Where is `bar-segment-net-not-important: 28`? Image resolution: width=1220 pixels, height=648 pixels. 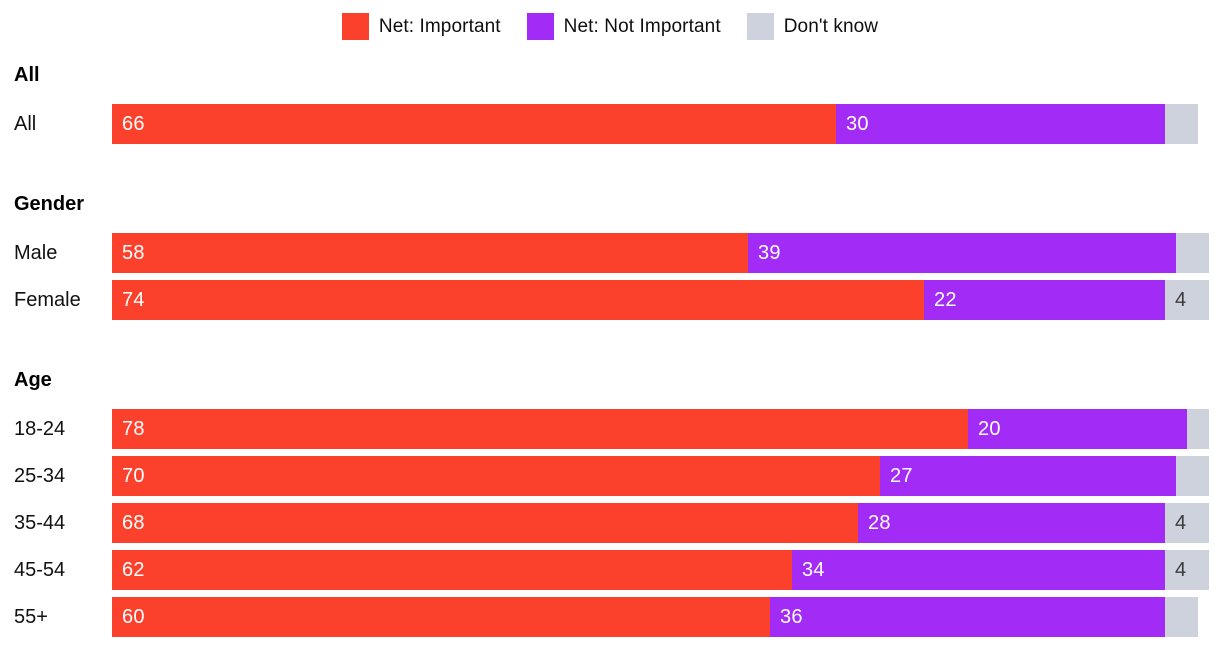 bar-segment-net-not-important: 28 is located at coordinates (1011, 523).